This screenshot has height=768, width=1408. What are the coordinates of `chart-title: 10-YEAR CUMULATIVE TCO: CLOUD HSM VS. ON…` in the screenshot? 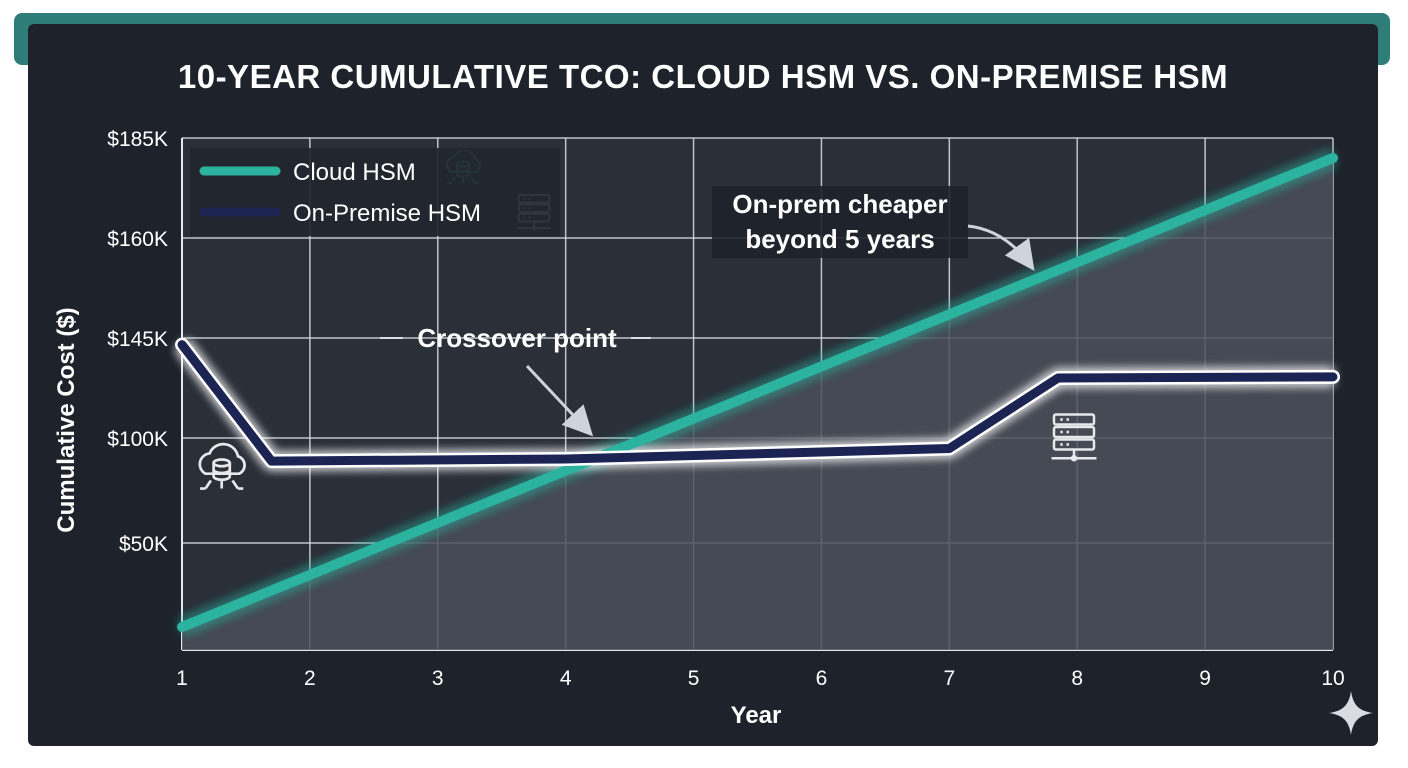 It's located at (703, 76).